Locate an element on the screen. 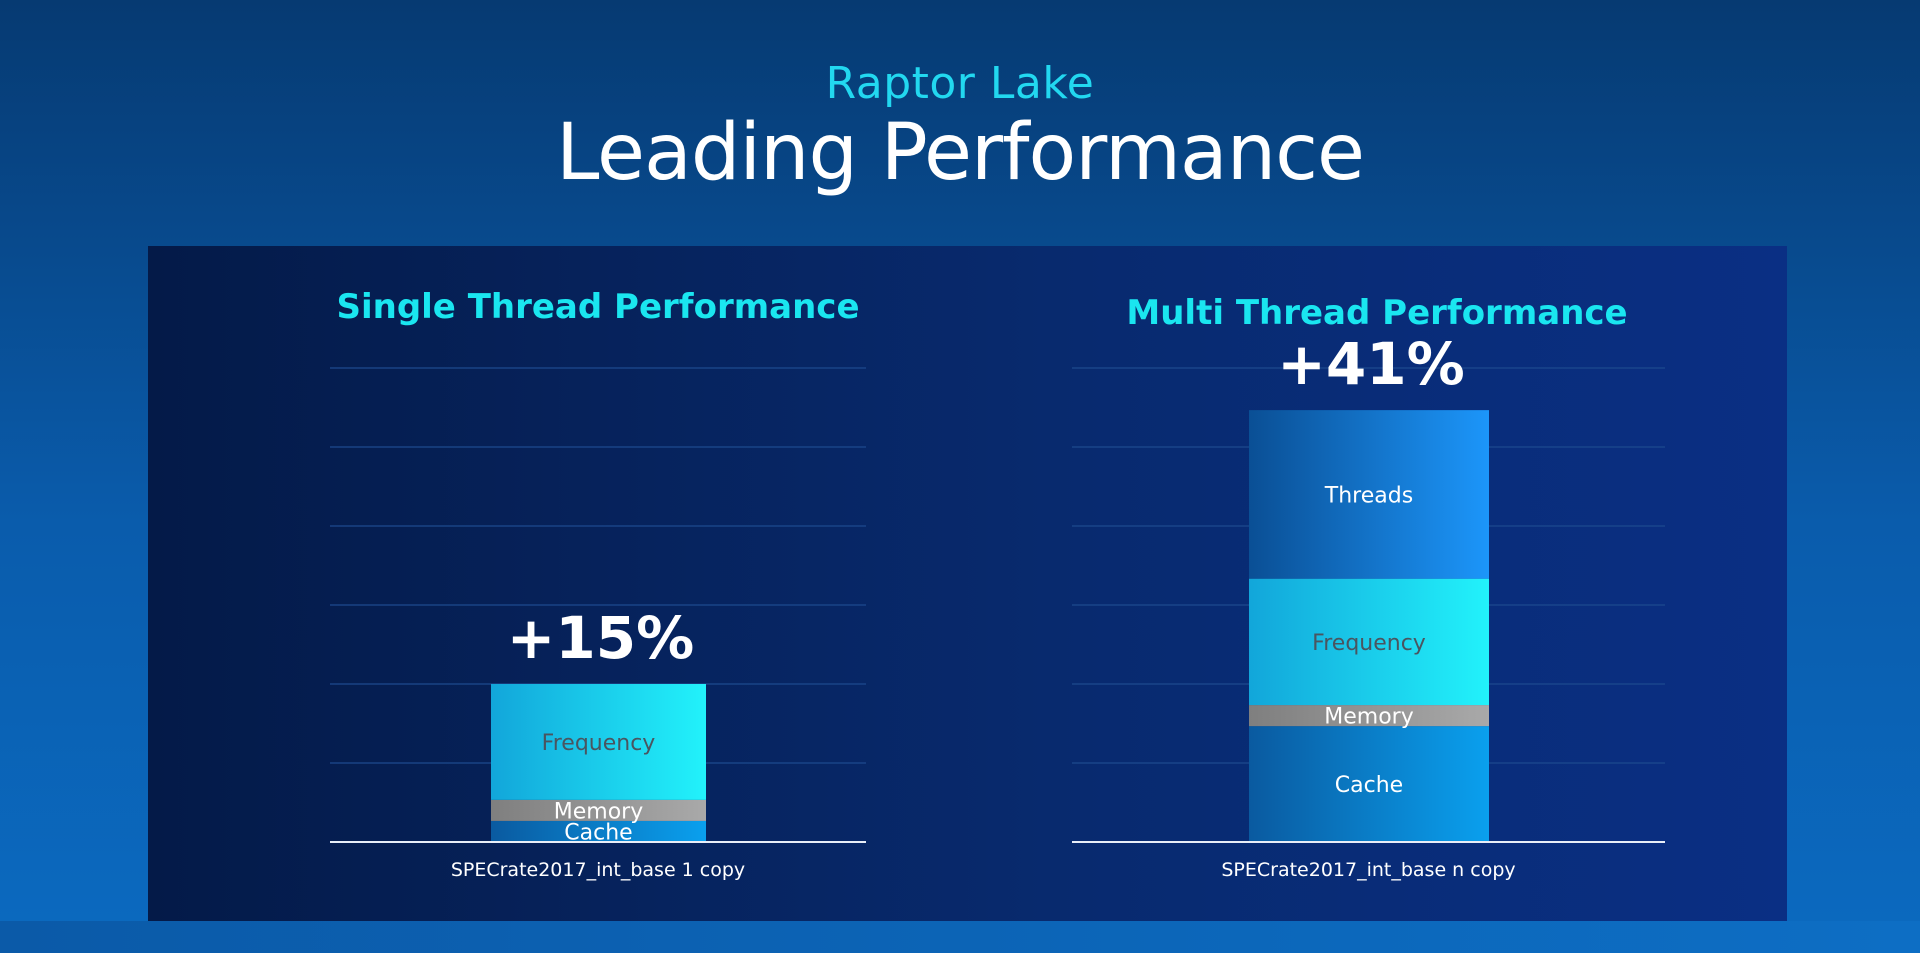 The width and height of the screenshot is (1920, 953). chart1-xlabel: SPECrate2017_int_base 1 copy is located at coordinates (598, 870).